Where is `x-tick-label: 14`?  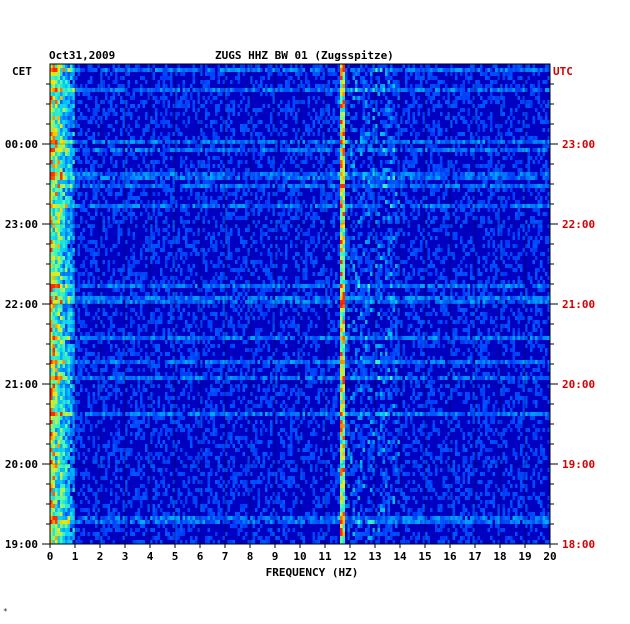 x-tick-label: 14 is located at coordinates (400, 556).